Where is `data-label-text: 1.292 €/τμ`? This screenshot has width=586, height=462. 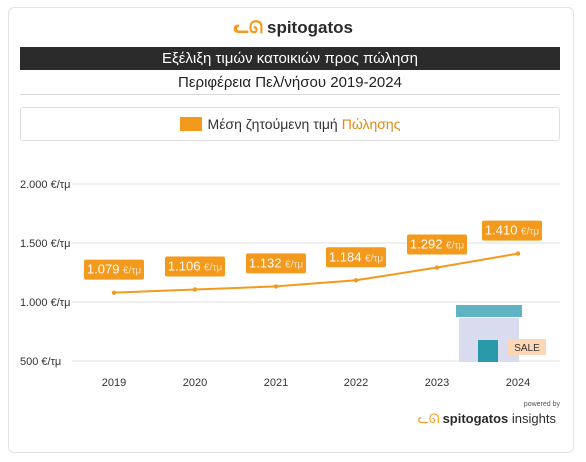
data-label-text: 1.292 €/τμ is located at coordinates (437, 244).